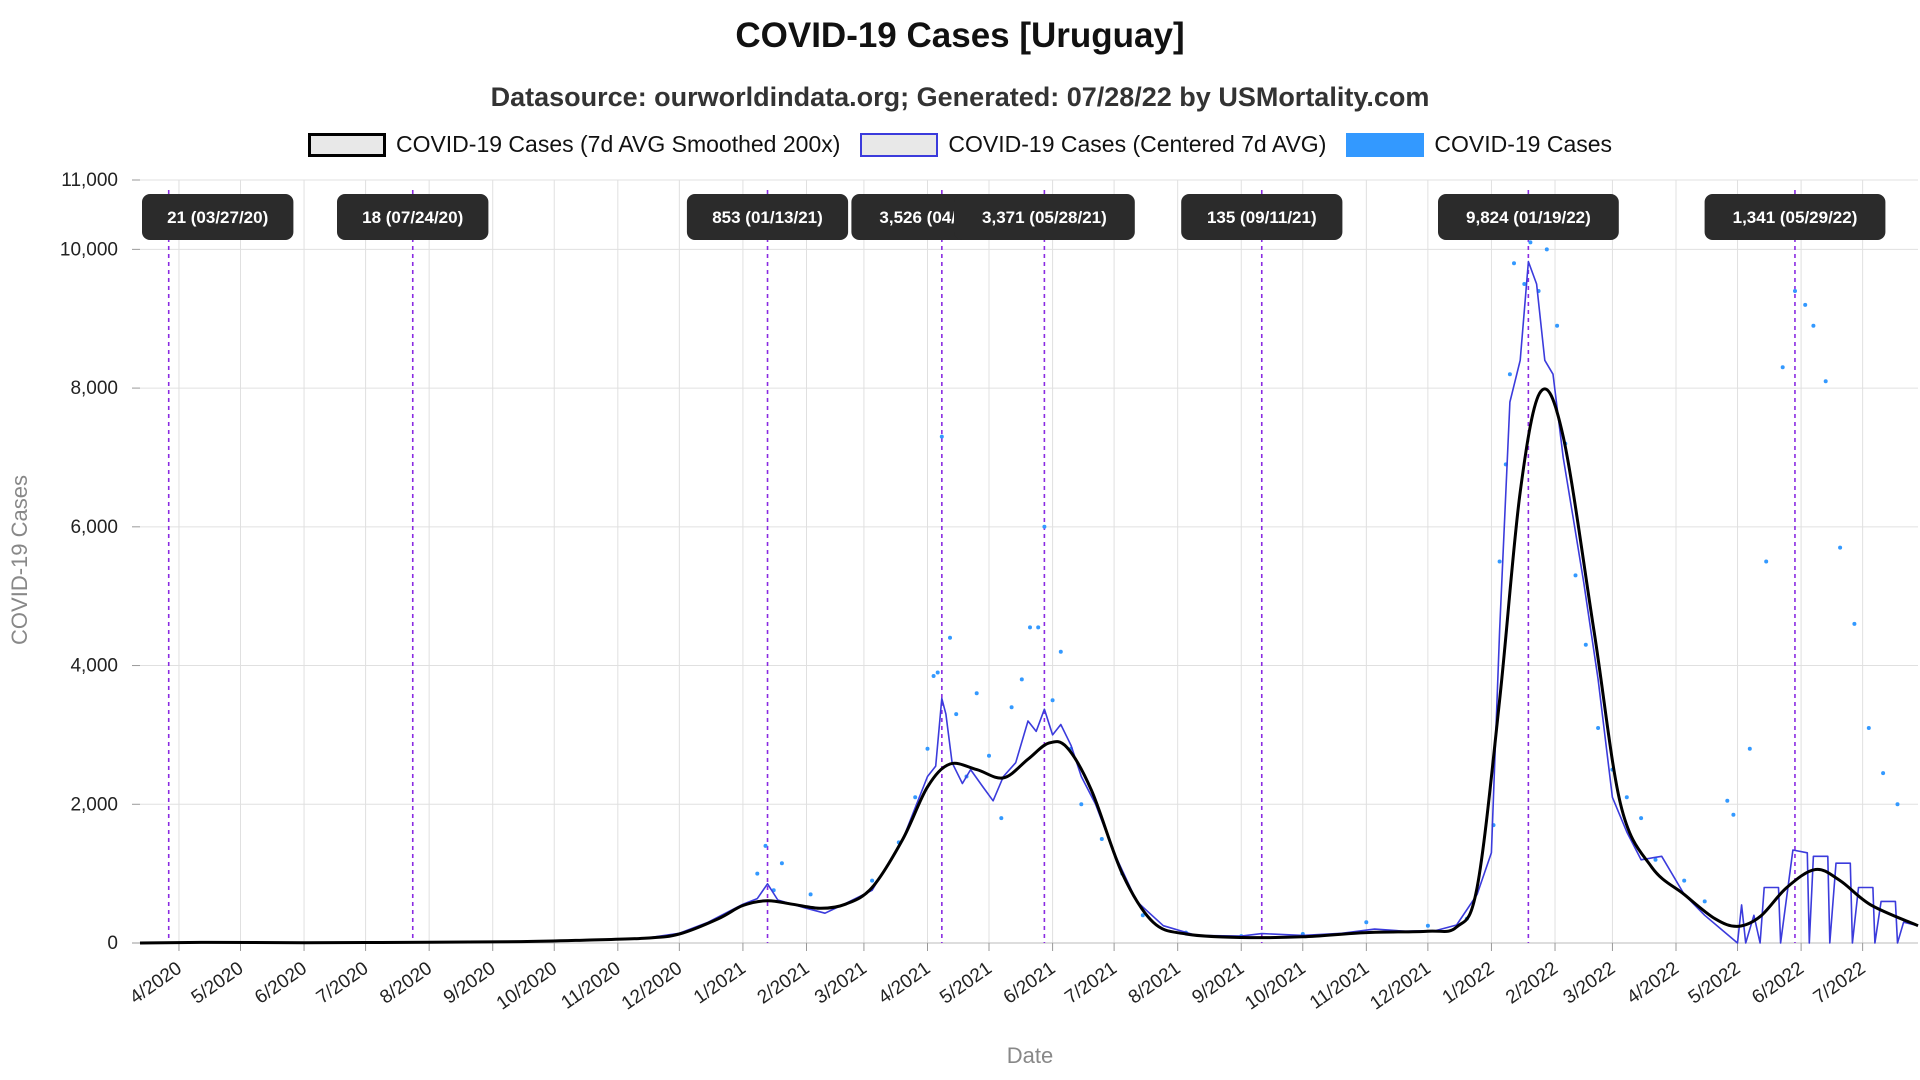 The width and height of the screenshot is (1920, 1080). I want to click on x-tick-label: 2/2021, so click(784, 983).